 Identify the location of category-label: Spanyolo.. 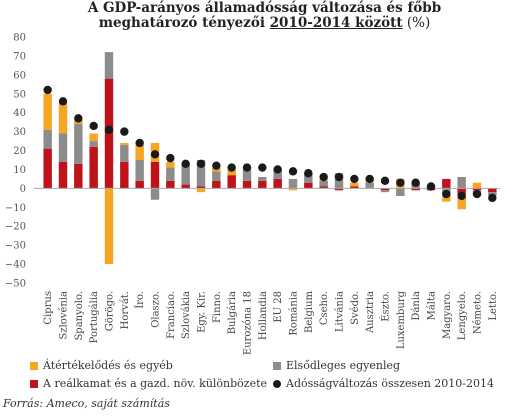
(79, 316).